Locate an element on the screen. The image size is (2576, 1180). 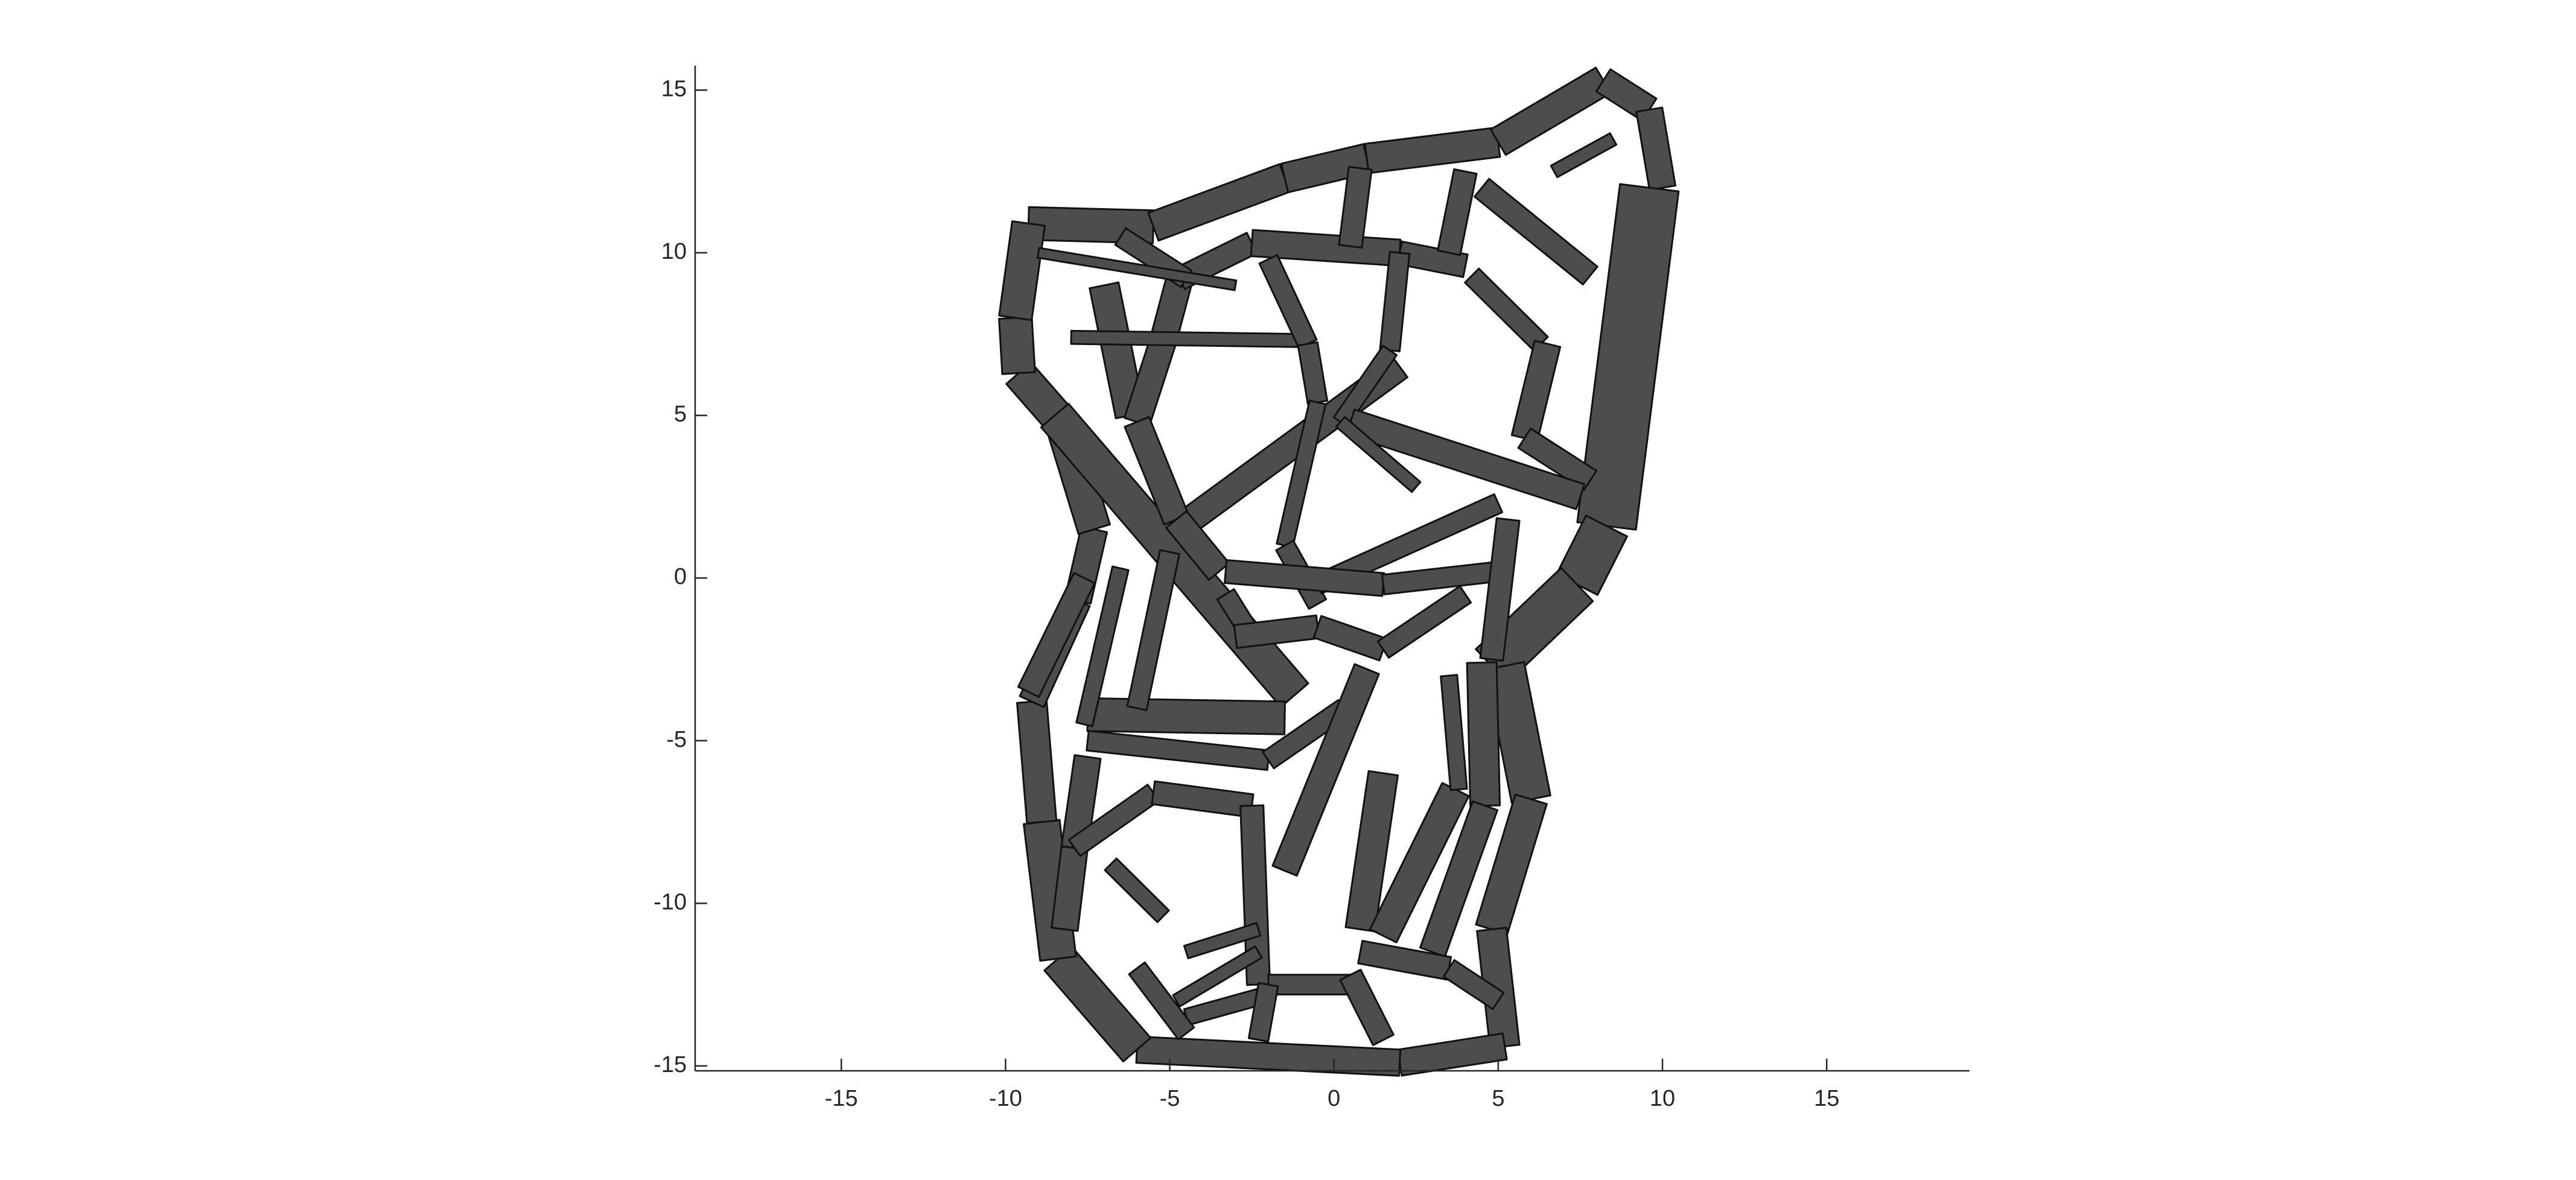
y-tick-label: -15 is located at coordinates (670, 1065).